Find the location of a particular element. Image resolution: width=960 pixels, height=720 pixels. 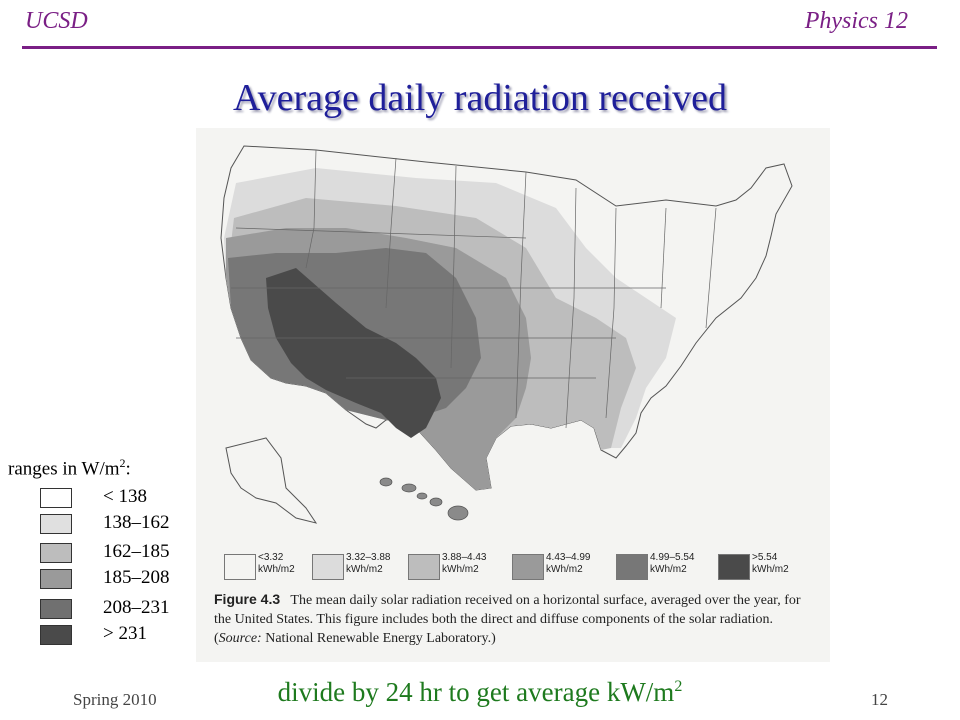

legend-label: 208–231 is located at coordinates (136, 607).